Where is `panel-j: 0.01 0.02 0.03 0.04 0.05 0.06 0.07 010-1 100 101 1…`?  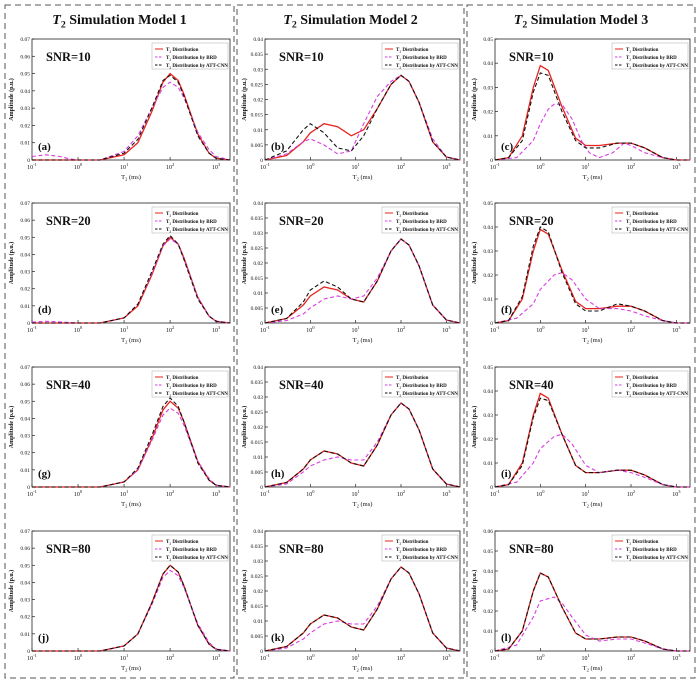 panel-j: 0.01 0.02 0.03 0.04 0.05 0.06 0.07 010-1 100 101 1… is located at coordinates (119, 601).